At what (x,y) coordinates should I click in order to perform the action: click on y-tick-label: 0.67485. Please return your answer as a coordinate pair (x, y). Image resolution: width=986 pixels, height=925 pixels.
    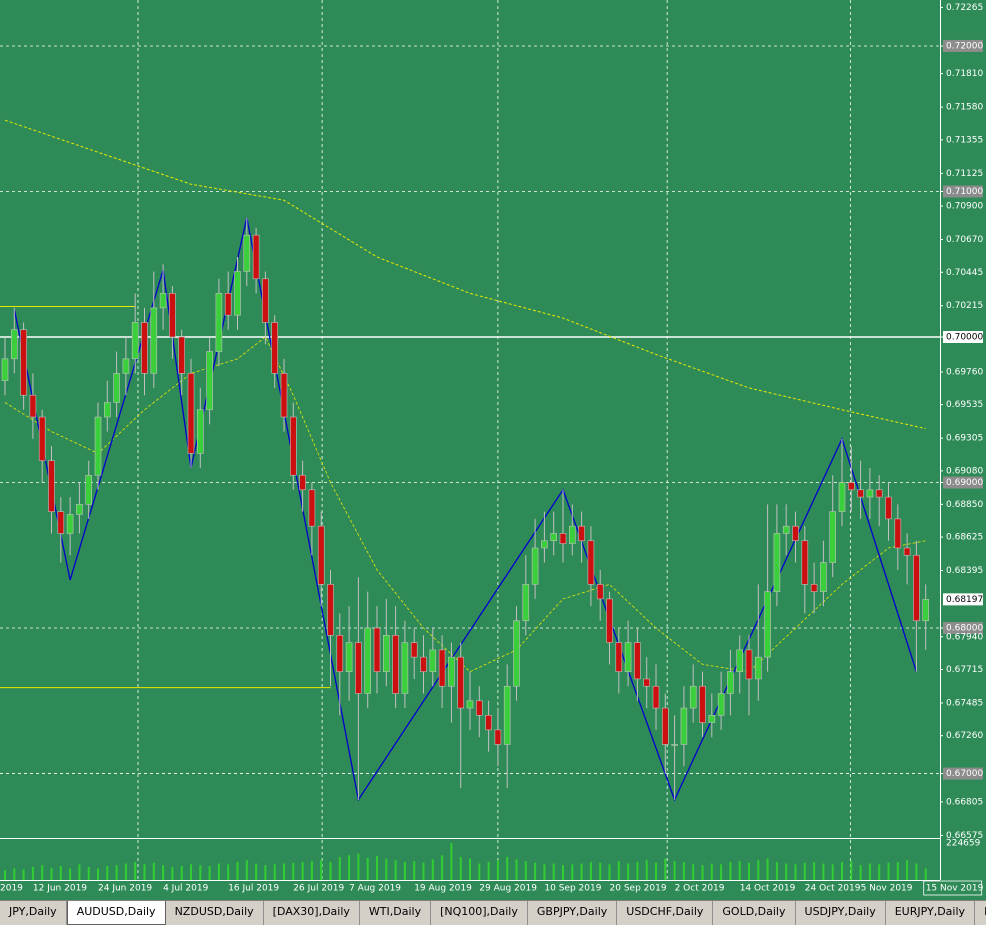
    Looking at the image, I should click on (964, 703).